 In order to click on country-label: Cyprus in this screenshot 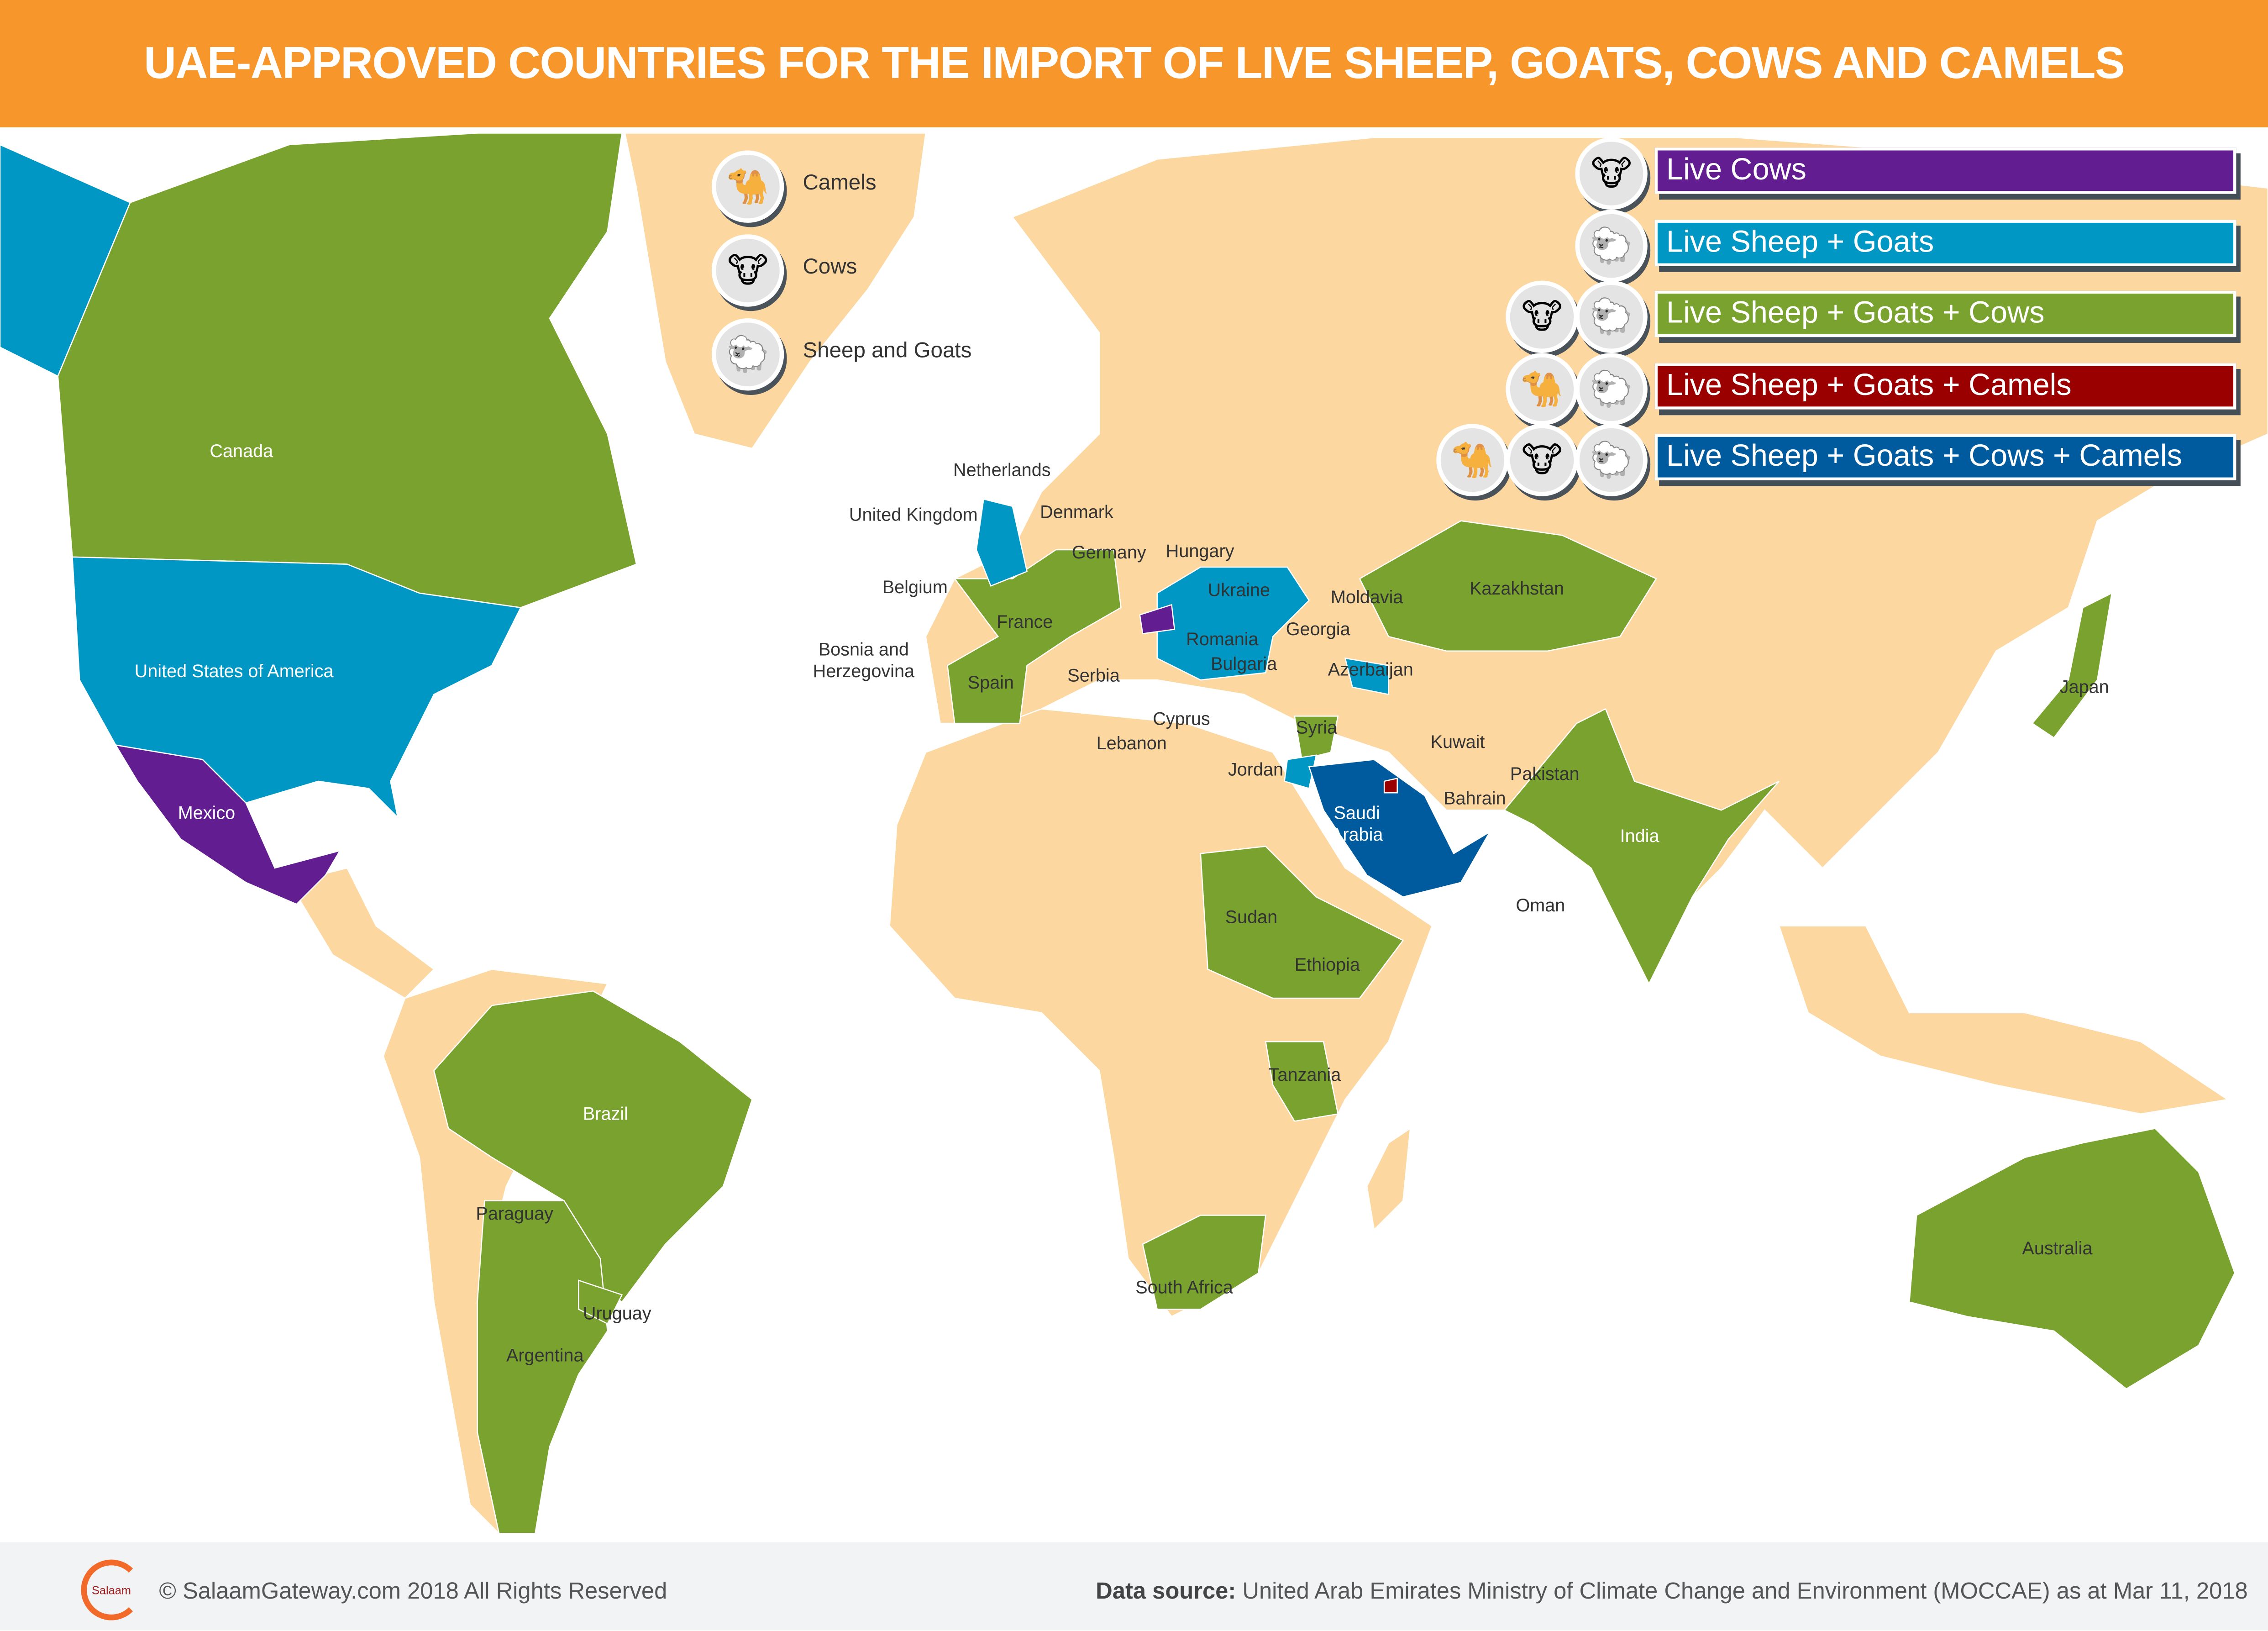, I will do `click(1181, 719)`.